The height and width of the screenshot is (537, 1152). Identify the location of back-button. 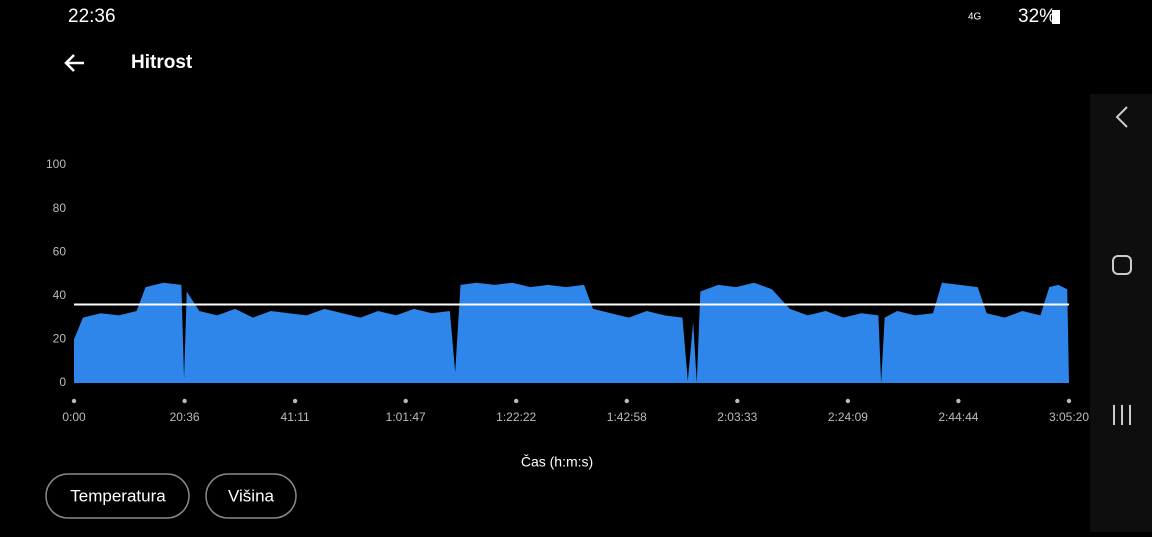
(74, 63).